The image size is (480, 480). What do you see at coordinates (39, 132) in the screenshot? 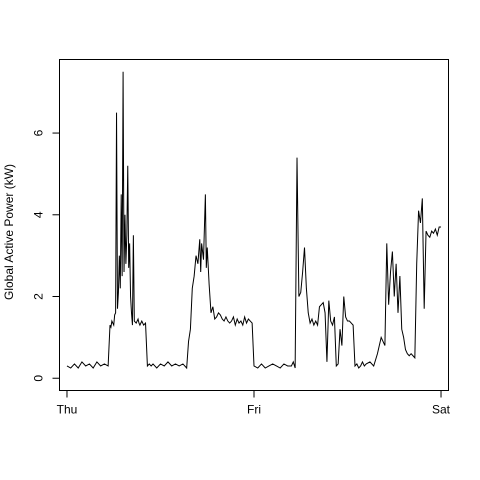
I see `y-tick-label-3: 6` at bounding box center [39, 132].